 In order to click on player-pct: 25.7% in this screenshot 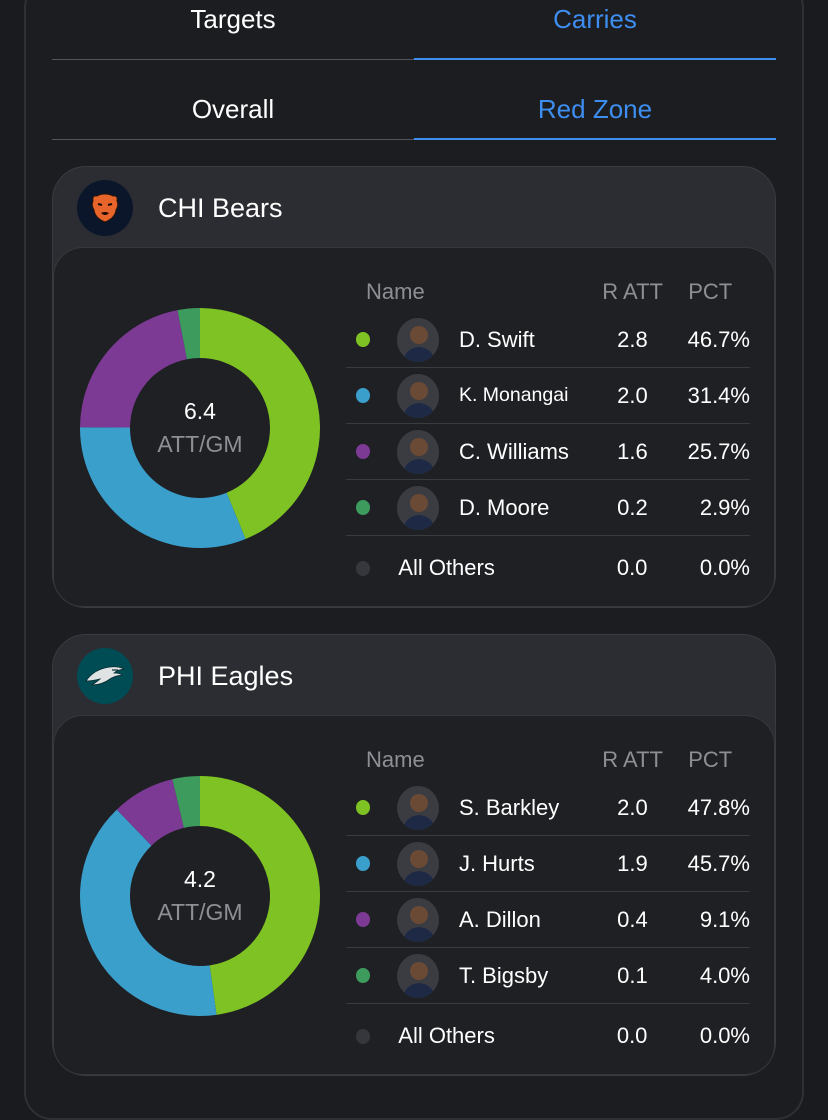, I will do `click(718, 451)`.